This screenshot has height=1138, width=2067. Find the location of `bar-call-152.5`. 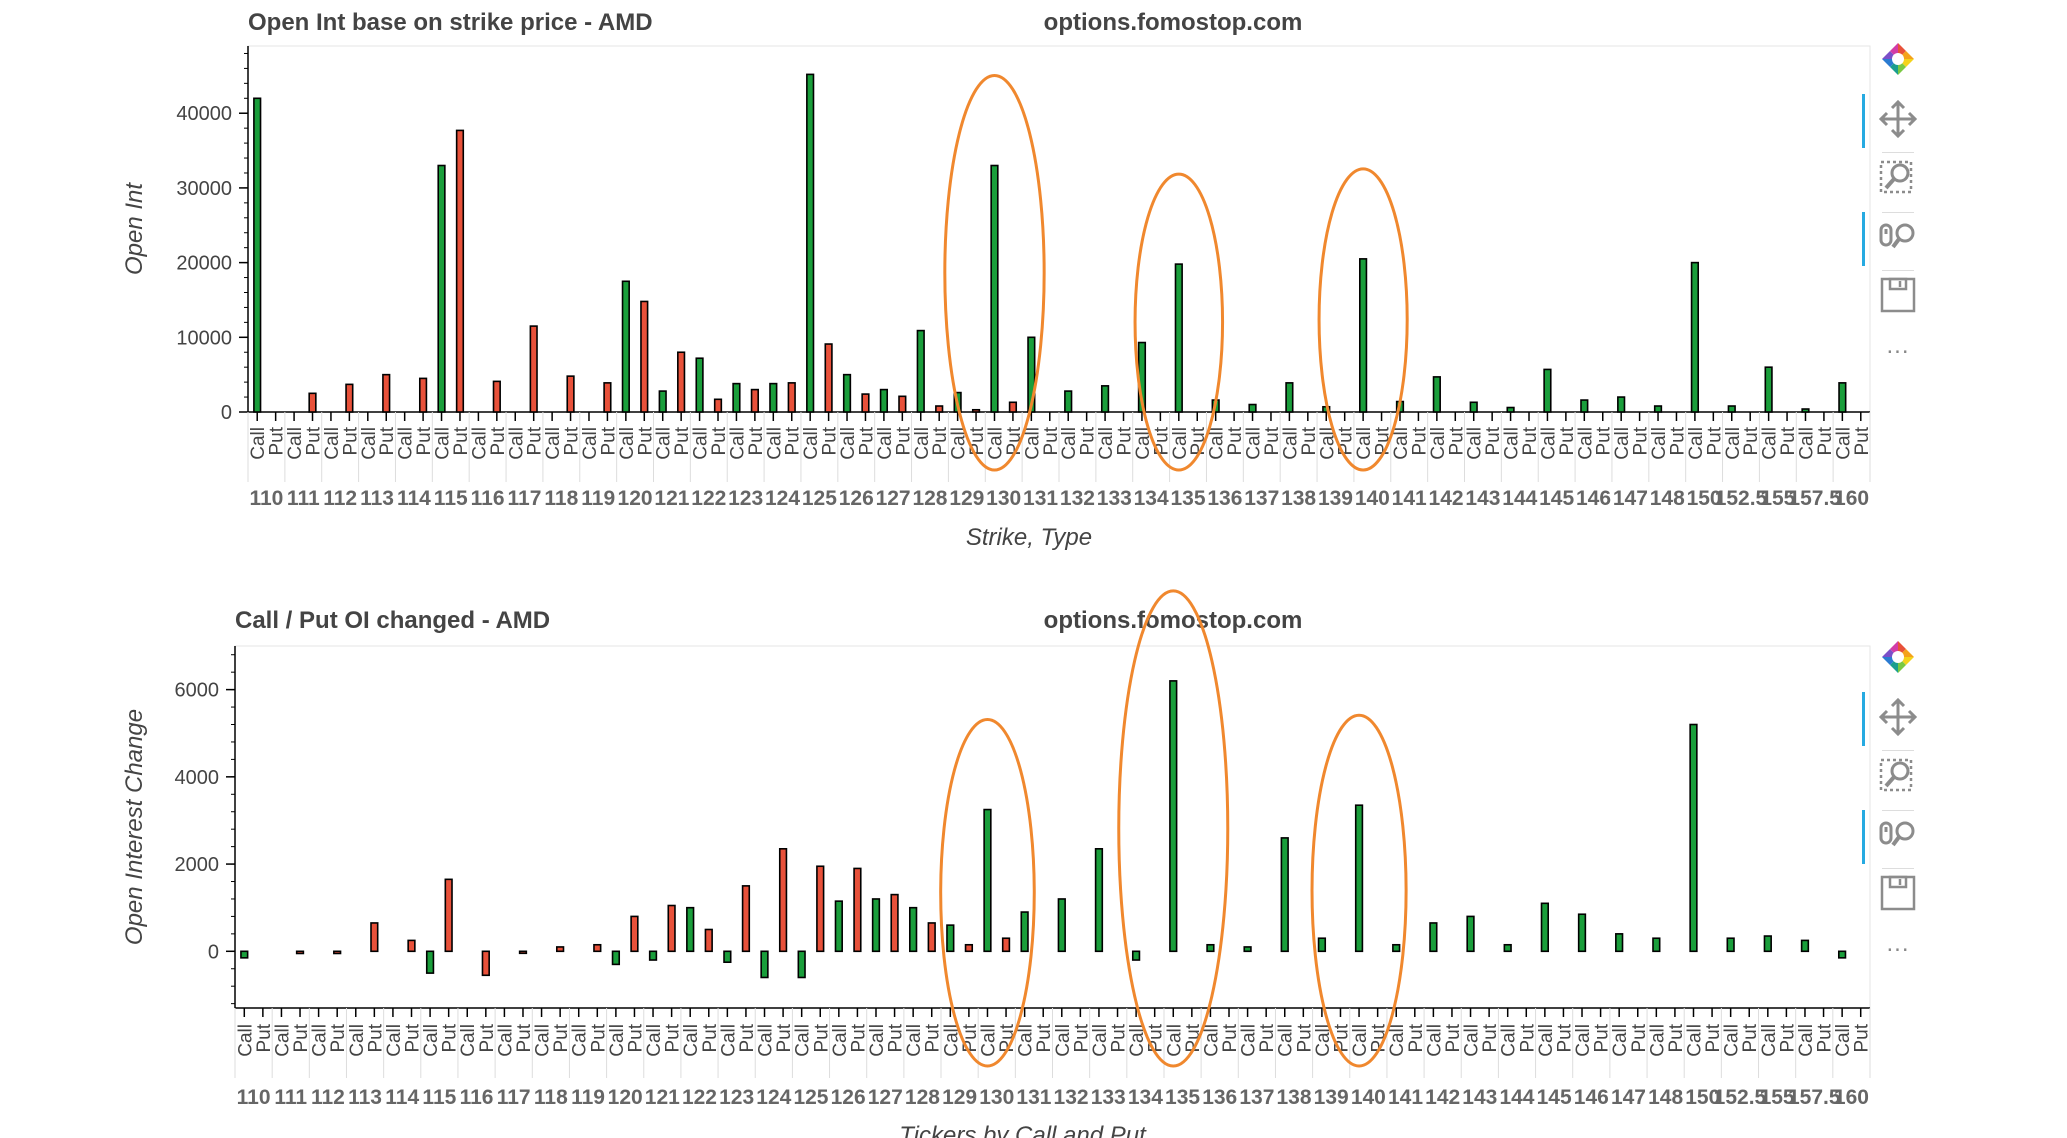

bar-call-152.5 is located at coordinates (1730, 945).